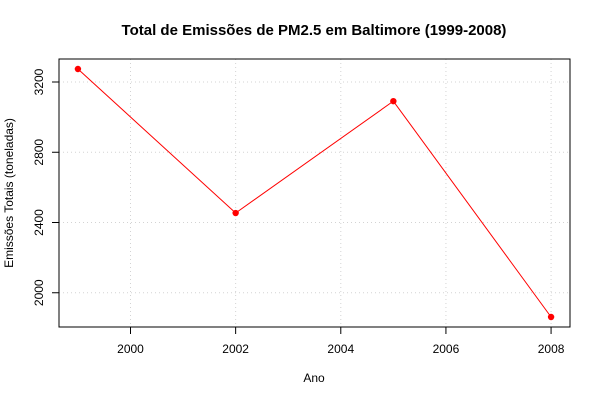  I want to click on y-axis-label: Emissões Totais (toneladas), so click(9, 193).